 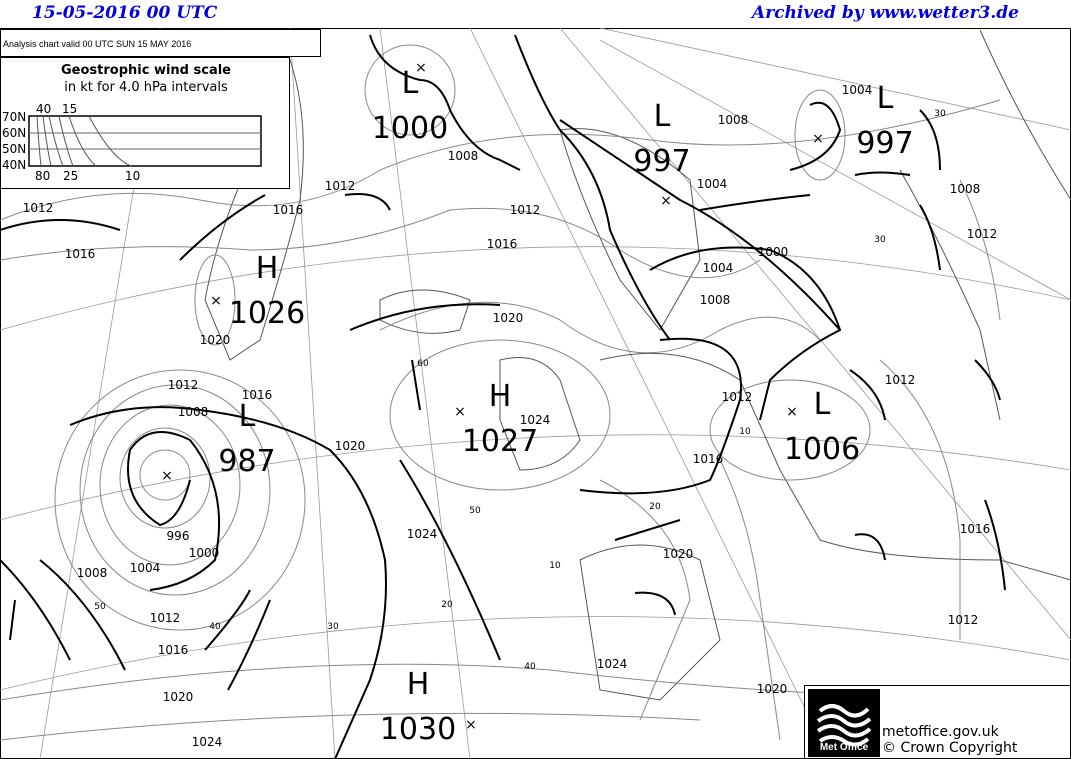 What do you see at coordinates (822, 427) in the screenshot?
I see `pressure-centre-low: L 1006 ×` at bounding box center [822, 427].